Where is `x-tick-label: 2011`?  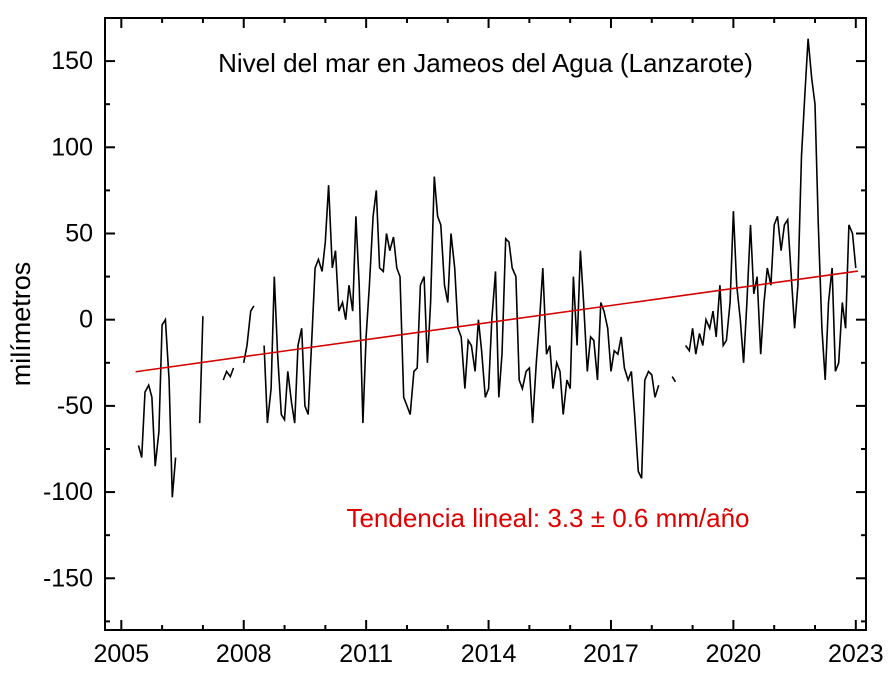 x-tick-label: 2011 is located at coordinates (366, 654).